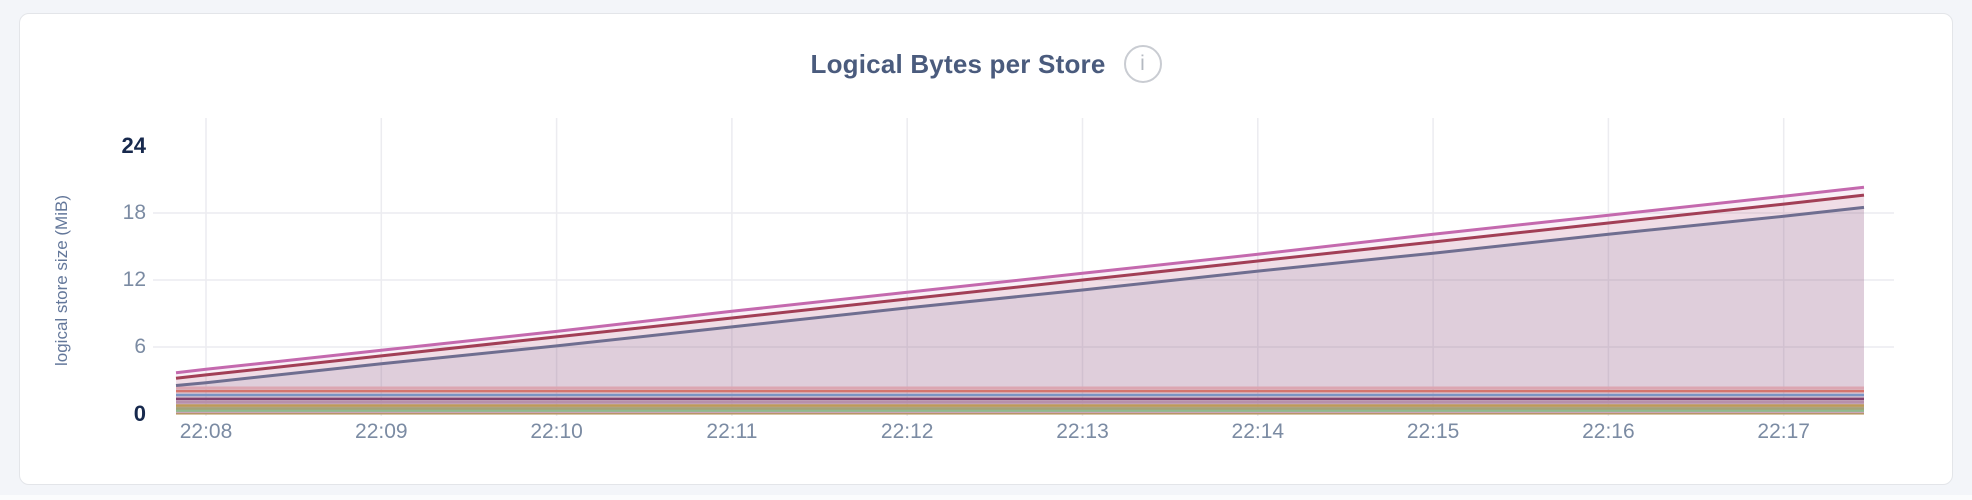 This screenshot has width=1972, height=500. Describe the element at coordinates (133, 145) in the screenshot. I see `y-tick-label: 24` at that location.